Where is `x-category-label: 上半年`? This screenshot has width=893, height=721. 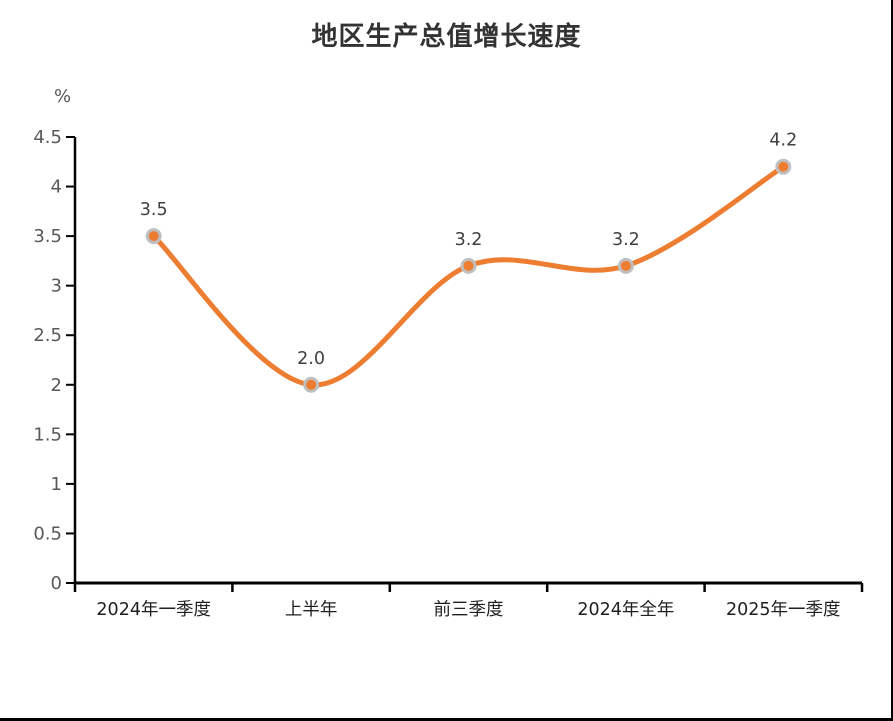
x-category-label: 上半年 is located at coordinates (311, 610).